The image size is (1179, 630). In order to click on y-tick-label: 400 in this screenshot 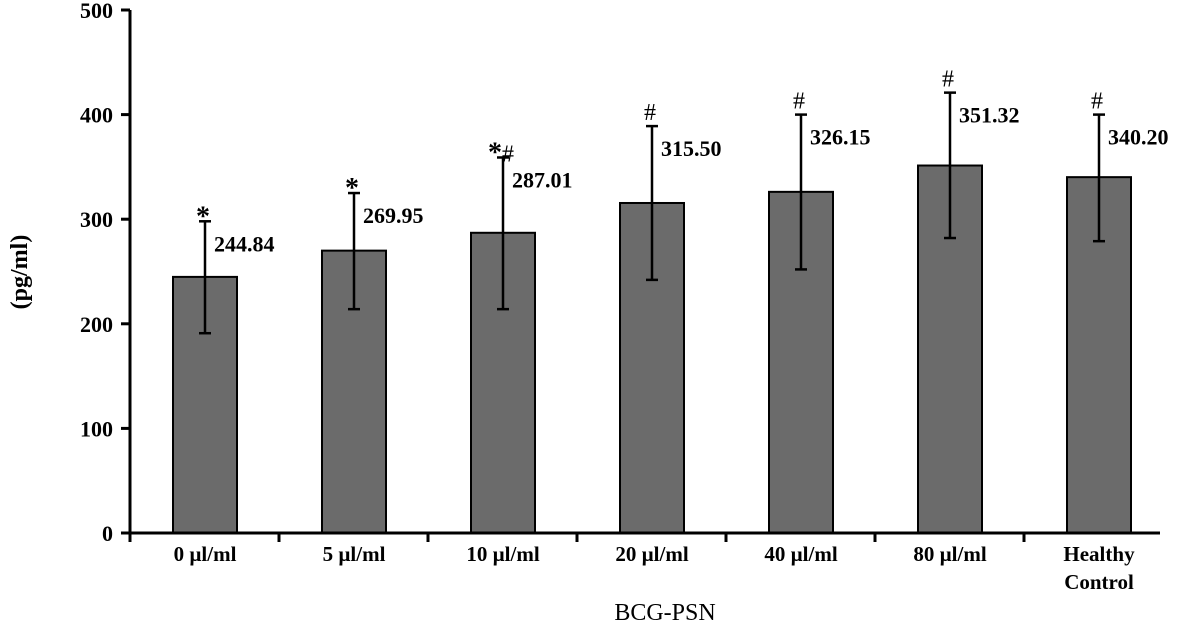, I will do `click(96, 115)`.